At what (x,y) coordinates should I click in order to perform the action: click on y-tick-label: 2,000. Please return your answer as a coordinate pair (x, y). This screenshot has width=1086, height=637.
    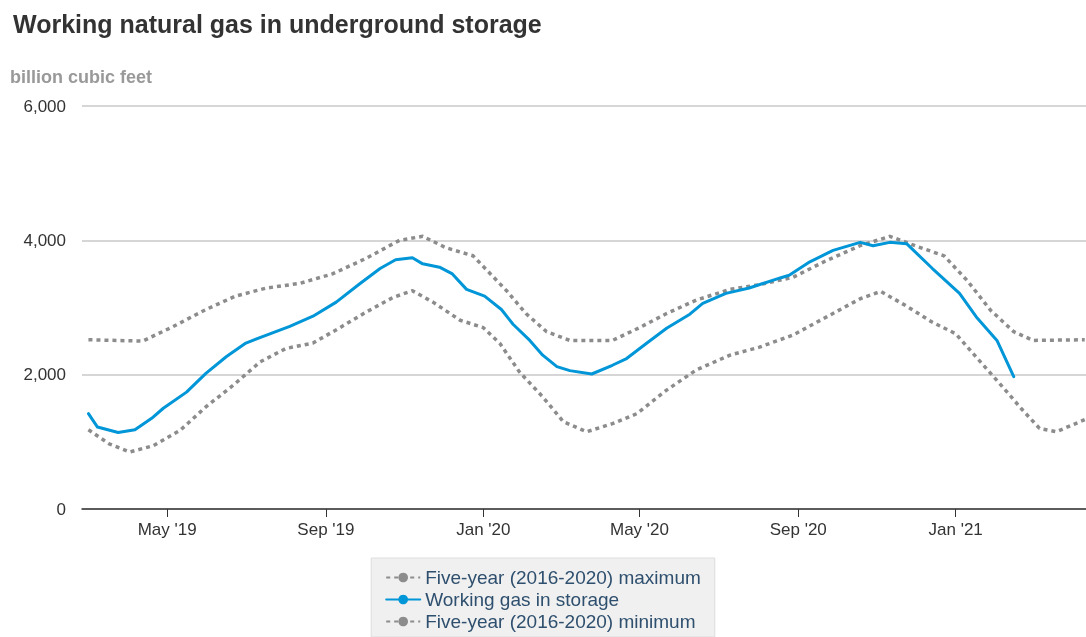
    Looking at the image, I should click on (44, 375).